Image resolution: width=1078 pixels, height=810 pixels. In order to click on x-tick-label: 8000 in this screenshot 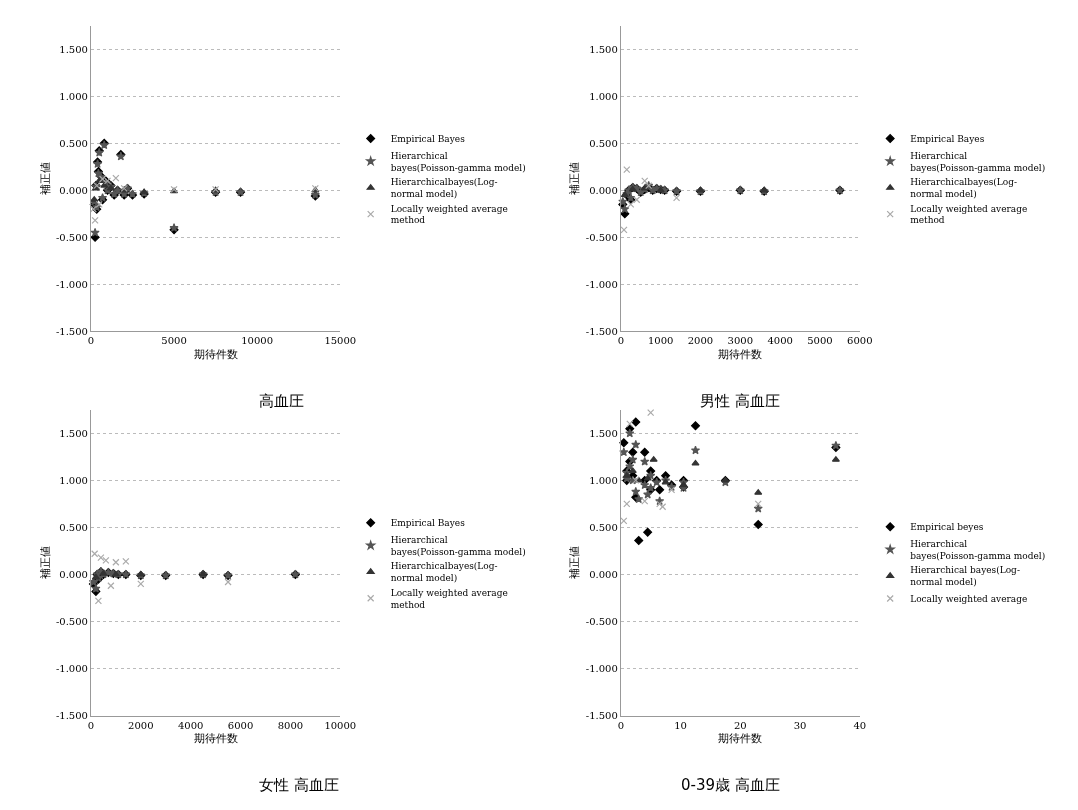, I will do `click(290, 725)`.